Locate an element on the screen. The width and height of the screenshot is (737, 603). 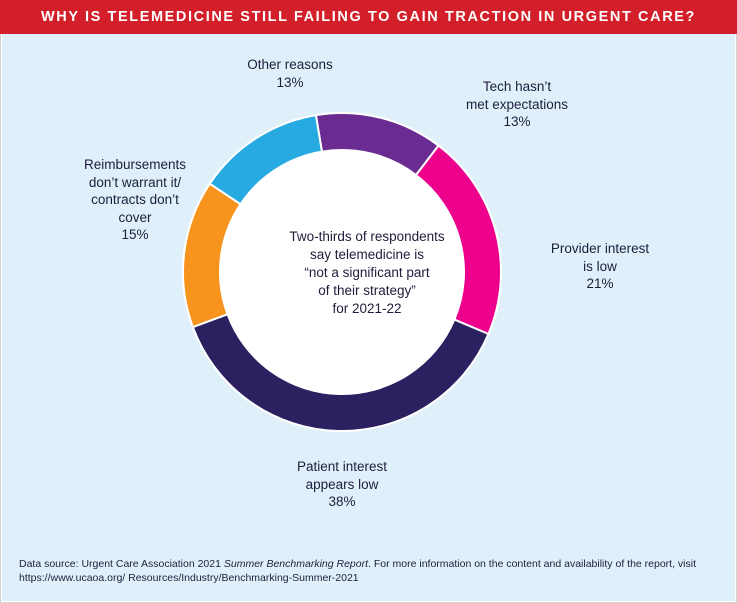
footer-report-title: Summer Benchmarking Report is located at coordinates (296, 564).